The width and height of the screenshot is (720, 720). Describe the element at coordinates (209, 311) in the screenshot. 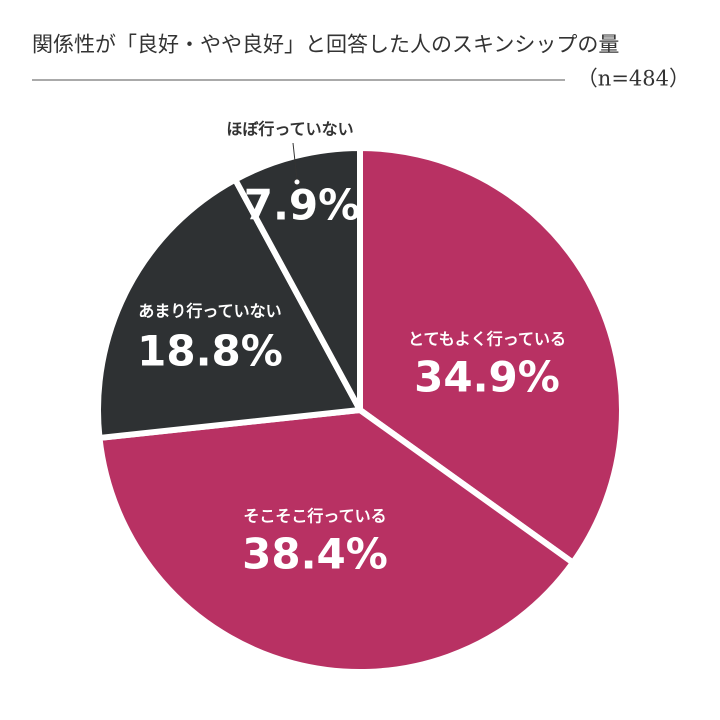

I see `category-label: あまり行っていない` at that location.